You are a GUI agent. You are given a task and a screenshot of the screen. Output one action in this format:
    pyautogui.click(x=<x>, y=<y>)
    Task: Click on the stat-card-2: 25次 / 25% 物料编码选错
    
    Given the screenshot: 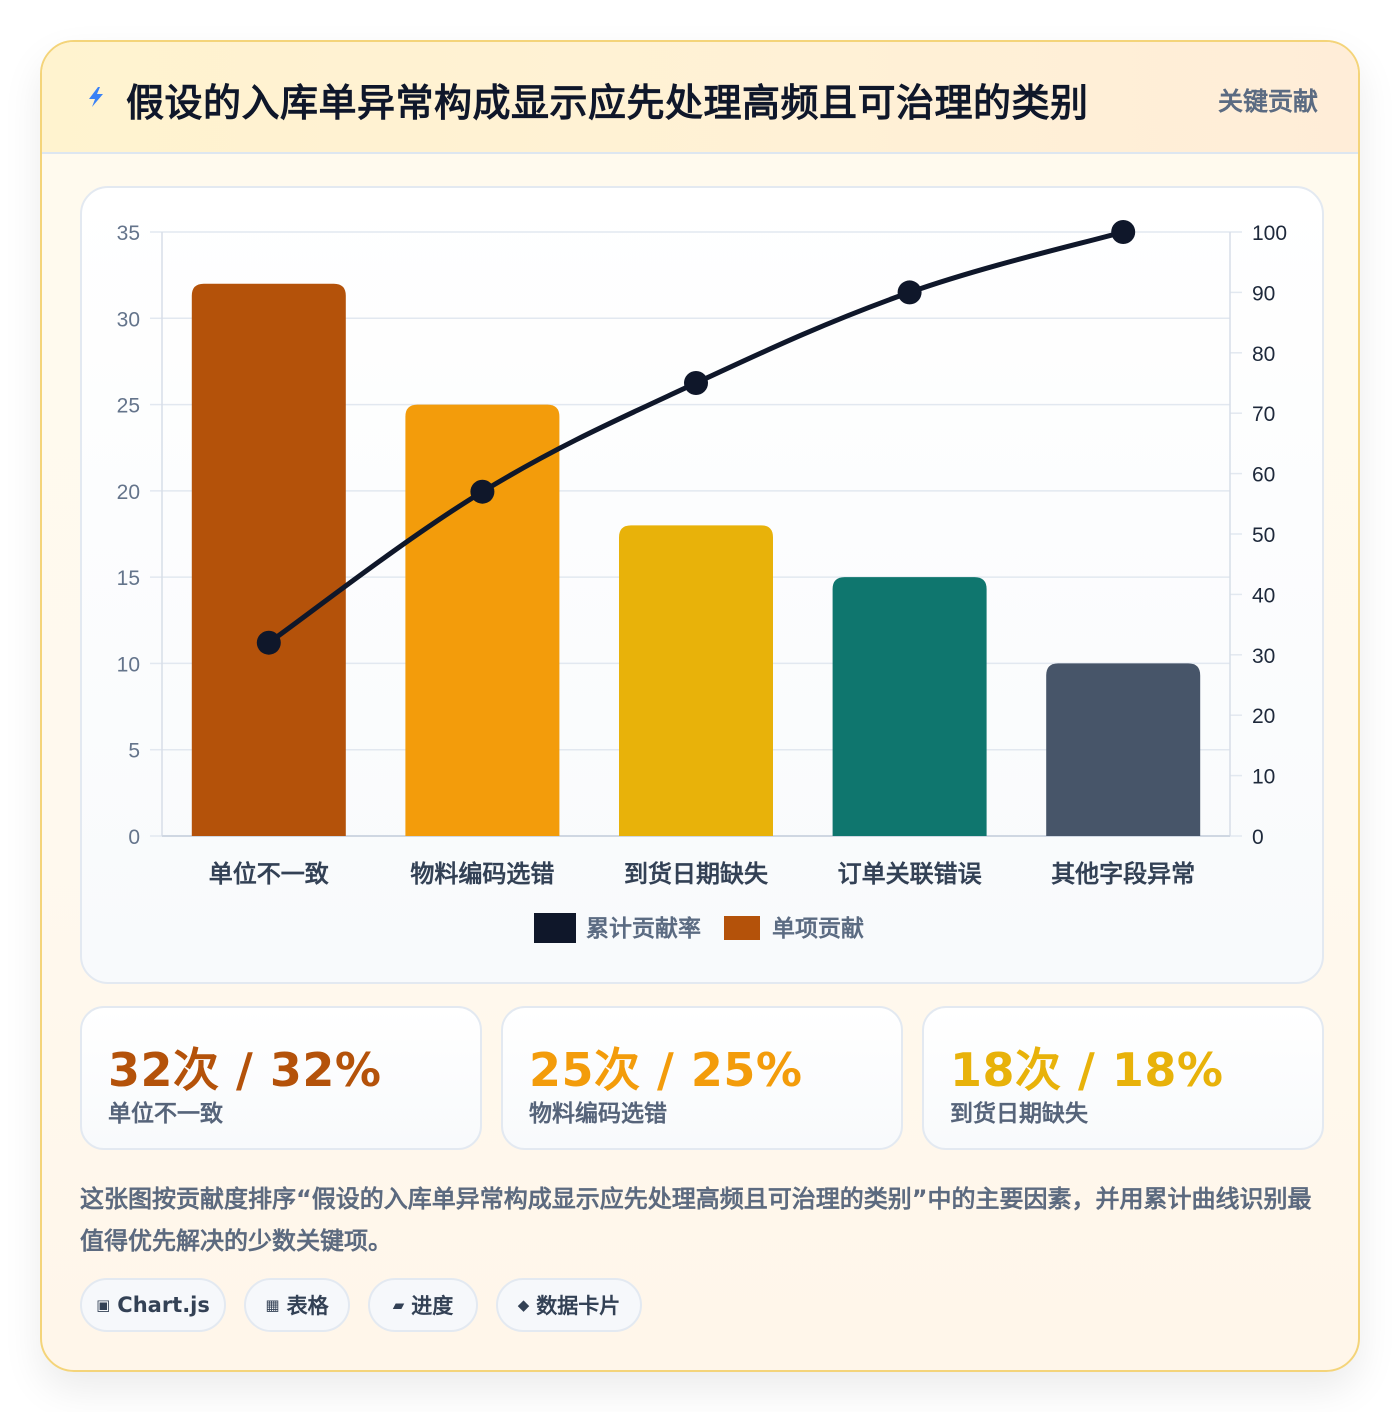 What is the action you would take?
    pyautogui.click(x=702, y=1078)
    